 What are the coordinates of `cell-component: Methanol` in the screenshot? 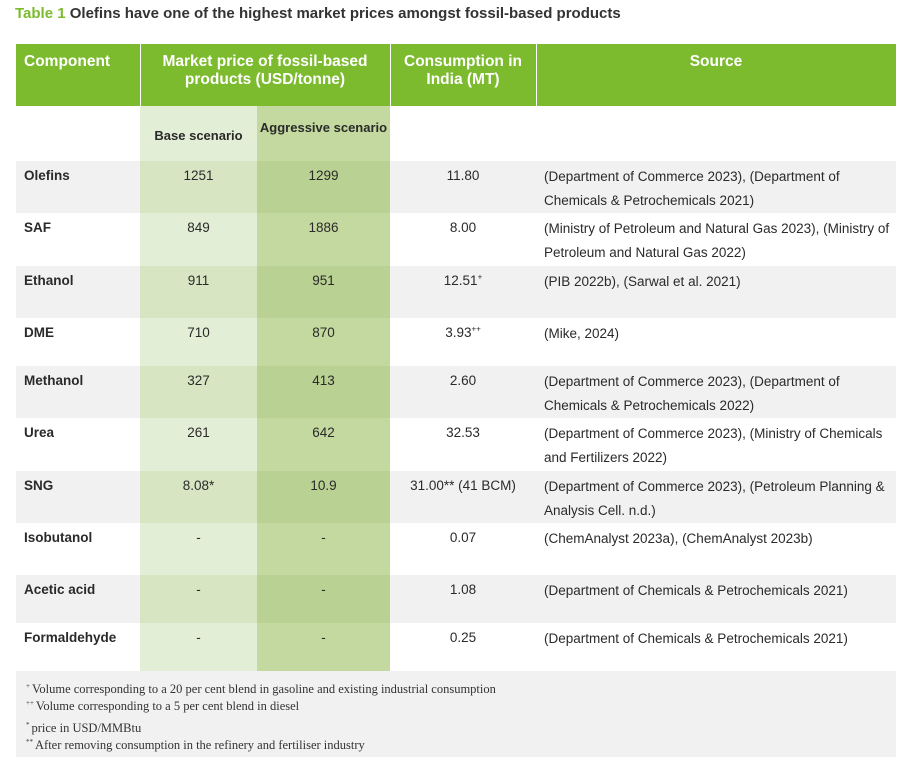 It's located at (54, 380).